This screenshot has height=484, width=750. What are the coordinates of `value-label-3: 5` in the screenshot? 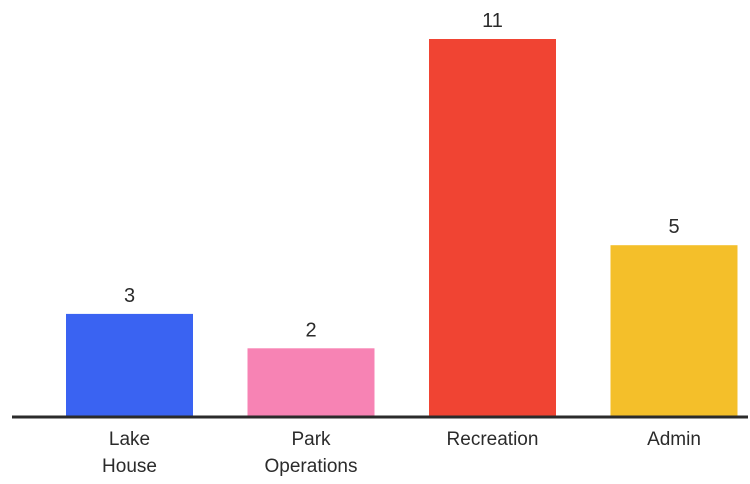 It's located at (673, 227).